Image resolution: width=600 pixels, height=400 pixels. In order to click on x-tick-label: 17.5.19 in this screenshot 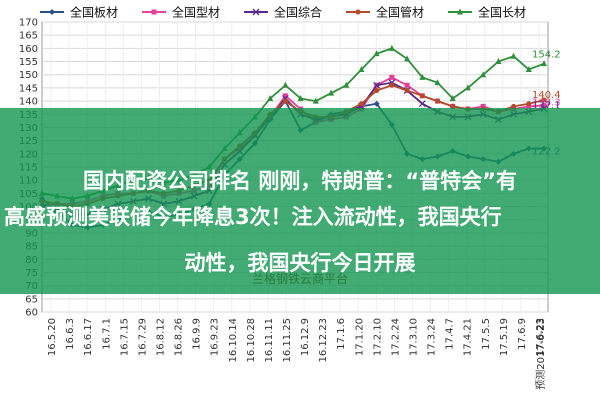, I will do `click(504, 337)`.